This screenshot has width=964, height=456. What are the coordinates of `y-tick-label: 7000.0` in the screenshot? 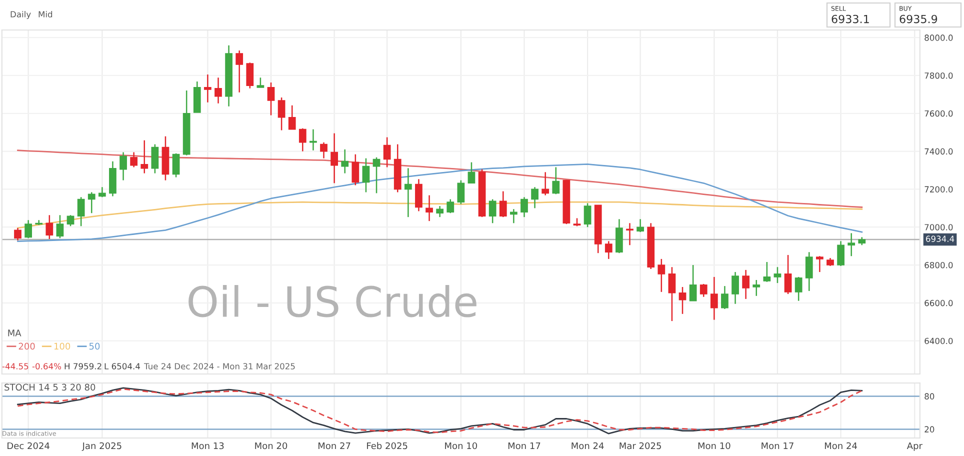 It's located at (938, 227).